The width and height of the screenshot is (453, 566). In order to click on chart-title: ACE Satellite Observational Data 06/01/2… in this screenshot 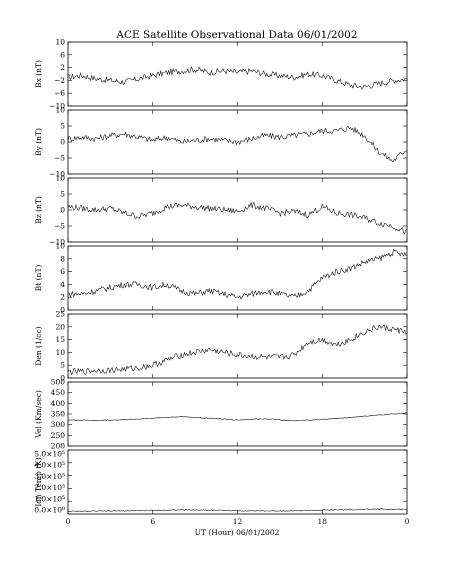, I will do `click(236, 35)`.